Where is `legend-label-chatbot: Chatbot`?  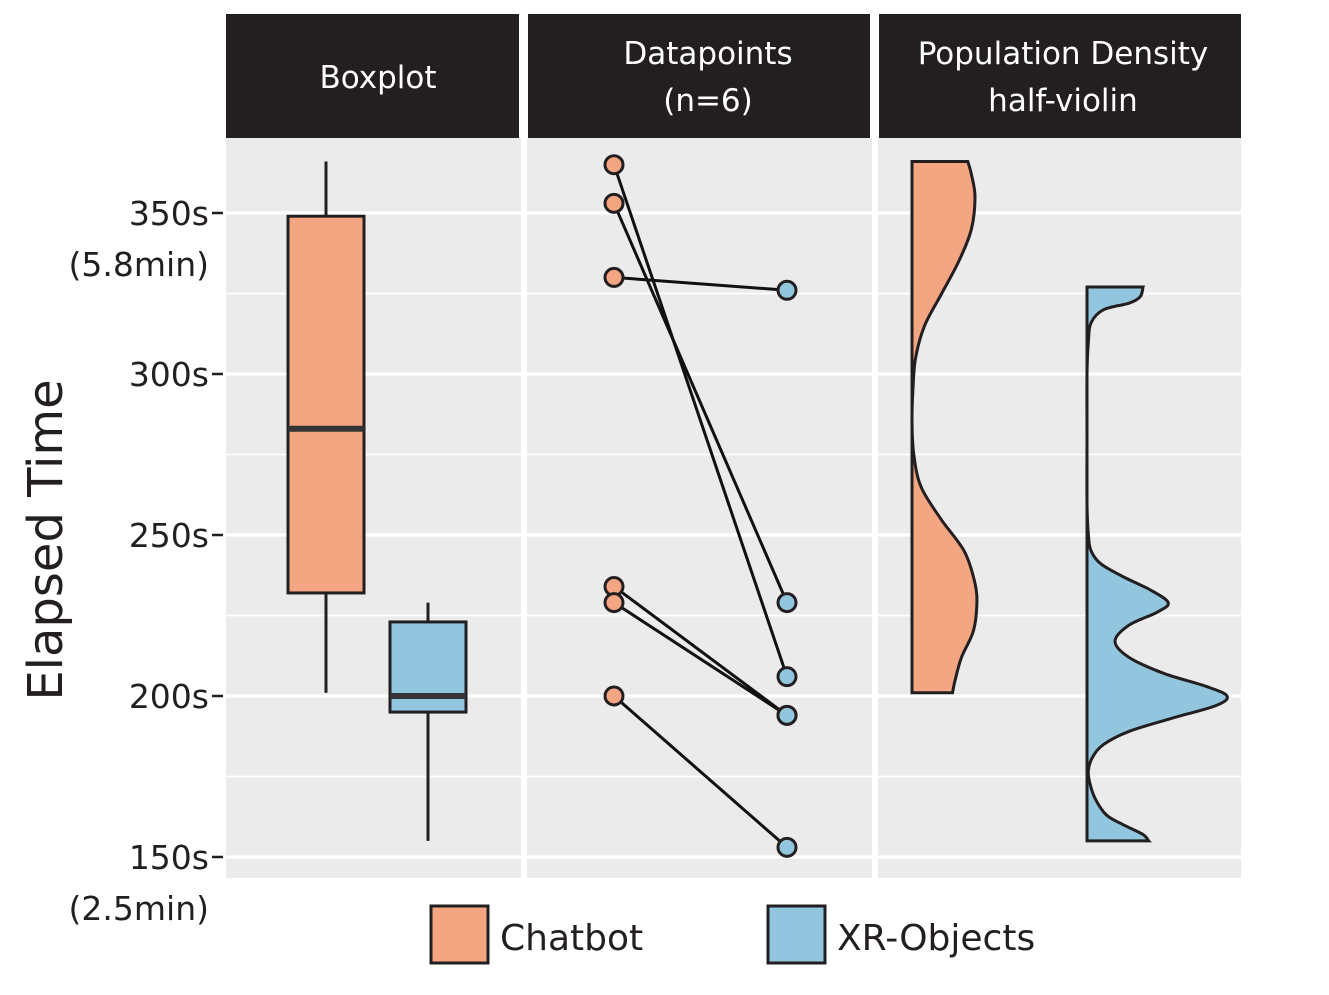
legend-label-chatbot: Chatbot is located at coordinates (571, 938).